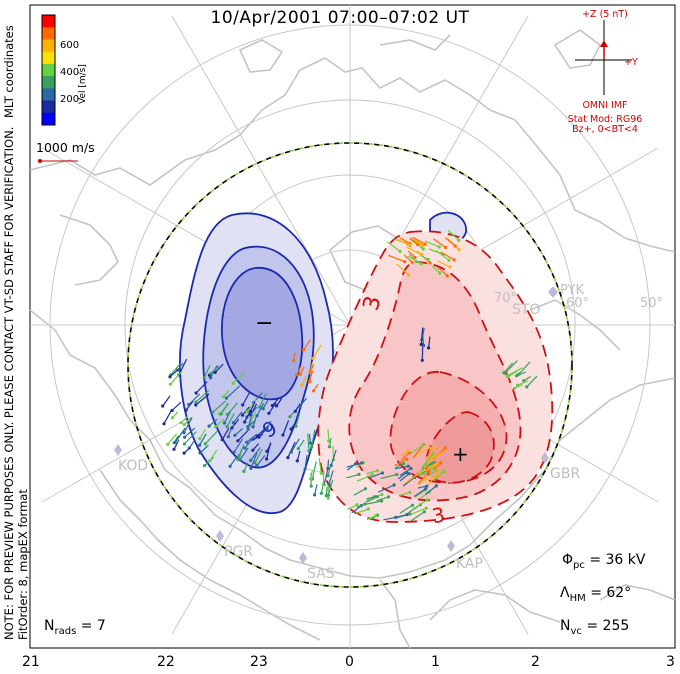 Image resolution: width=680 pixels, height=674 pixels. What do you see at coordinates (340, 18) in the screenshot?
I see `map-title: 10/Apr/2001 07:00–07:02 UT` at bounding box center [340, 18].